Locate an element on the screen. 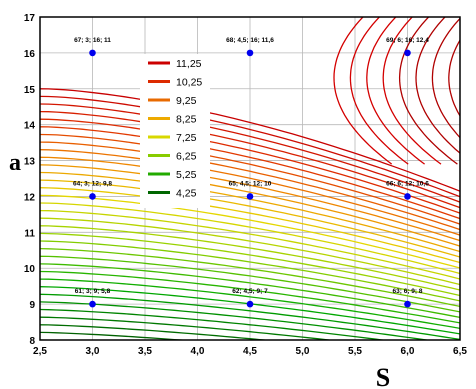 This screenshot has width=476, height=389. point-label: 62; 4,5; 9; 7 is located at coordinates (250, 291).